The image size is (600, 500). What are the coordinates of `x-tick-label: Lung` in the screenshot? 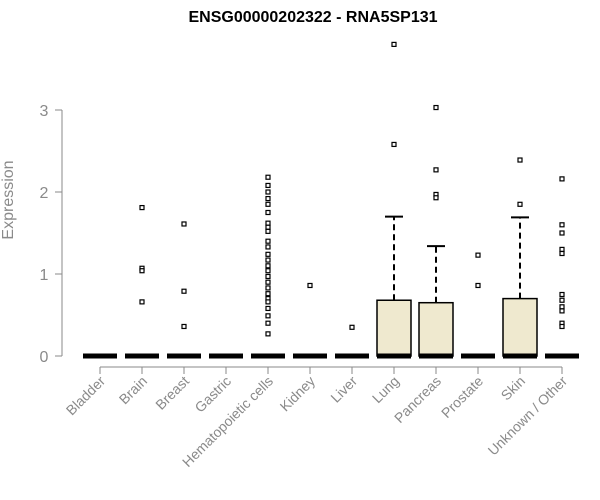 It's located at (385, 389).